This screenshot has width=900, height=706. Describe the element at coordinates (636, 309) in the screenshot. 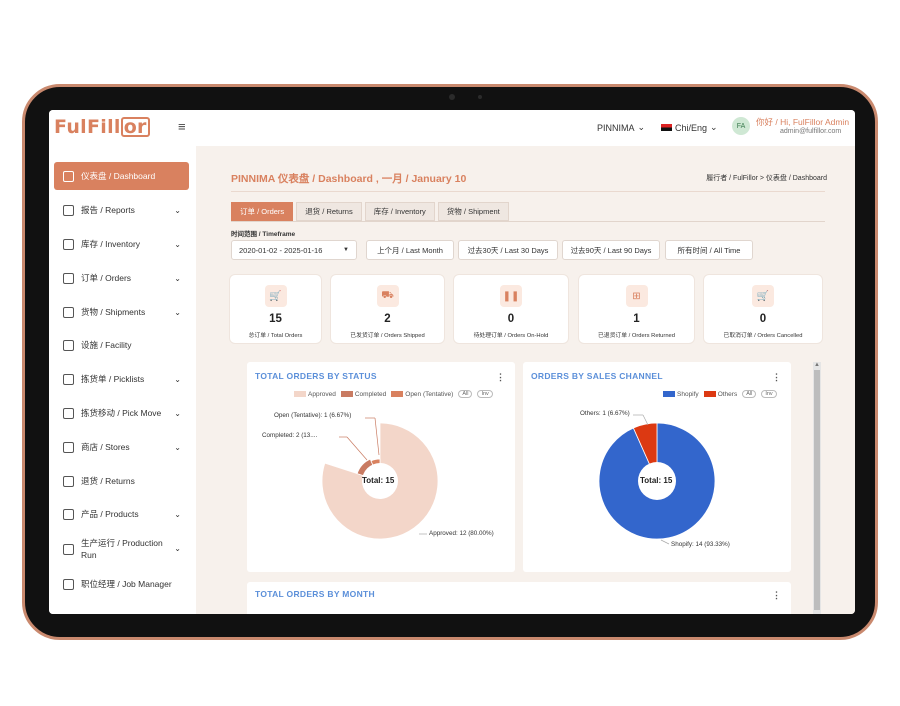

I see `stat-card-orders-returned: ⊞ 1 已退货订单 / Orders Returned` at that location.